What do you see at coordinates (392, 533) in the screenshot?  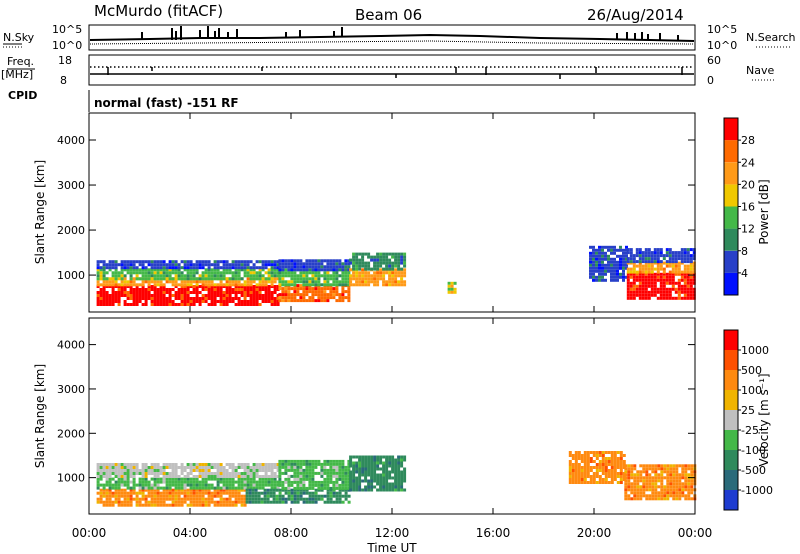 I see `x-tick-label: 12:00` at bounding box center [392, 533].